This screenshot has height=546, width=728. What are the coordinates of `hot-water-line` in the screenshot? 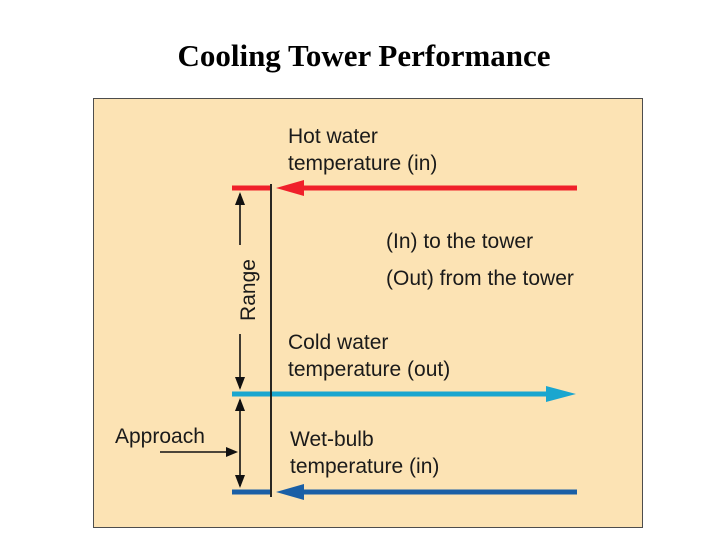 It's located at (404, 188).